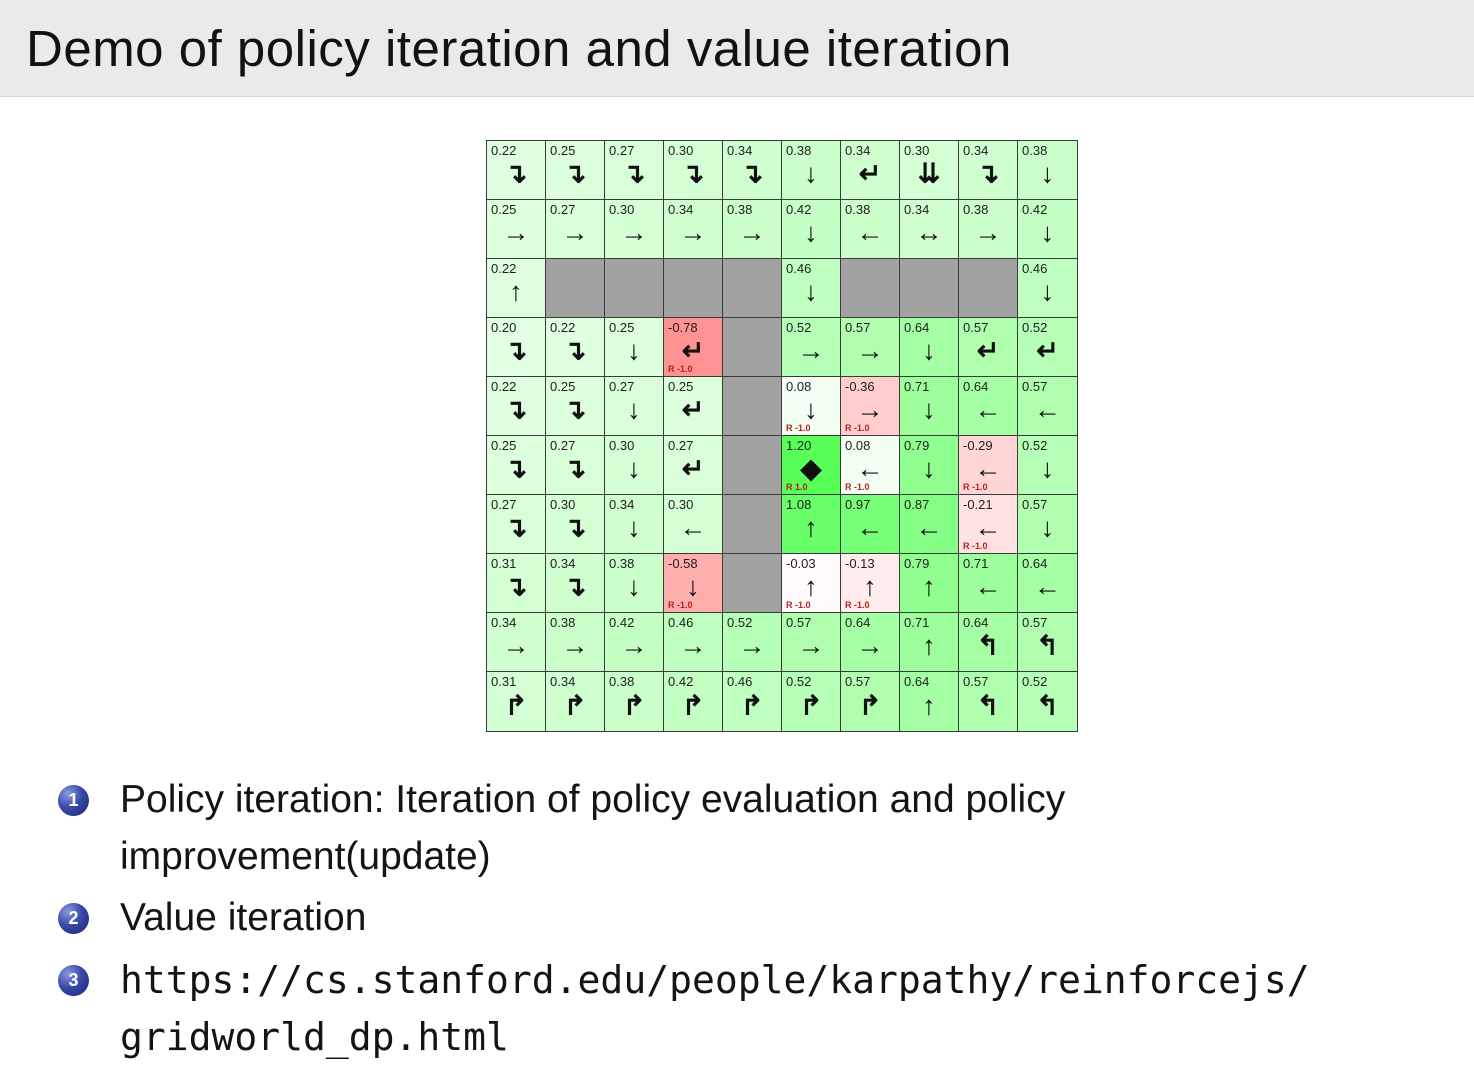  I want to click on grid-cell: 0.25 ↴, so click(575, 406).